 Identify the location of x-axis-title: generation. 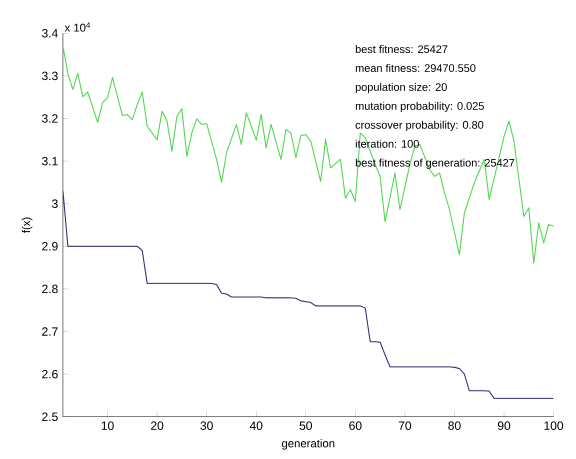
(308, 444).